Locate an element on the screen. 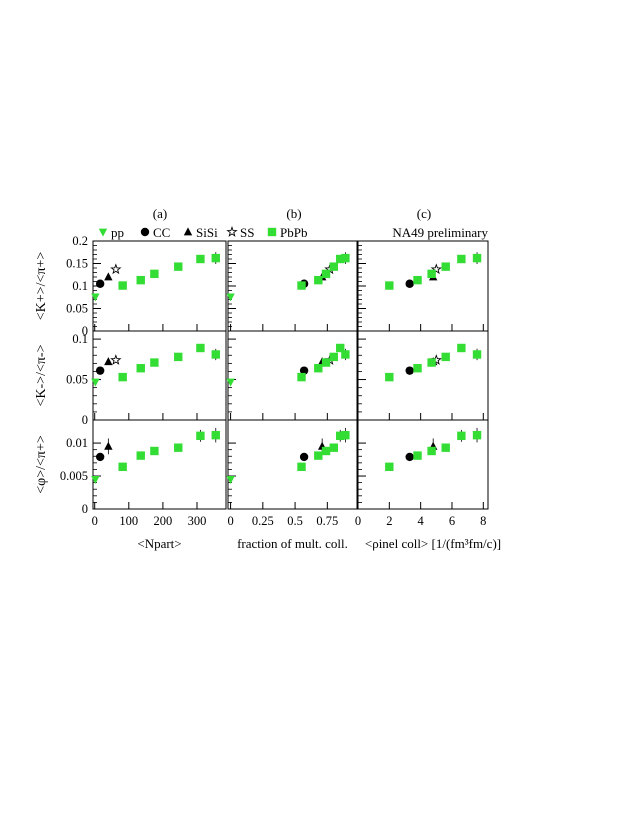  y-axis-label-row1: <K->/<π-> is located at coordinates (41, 375).